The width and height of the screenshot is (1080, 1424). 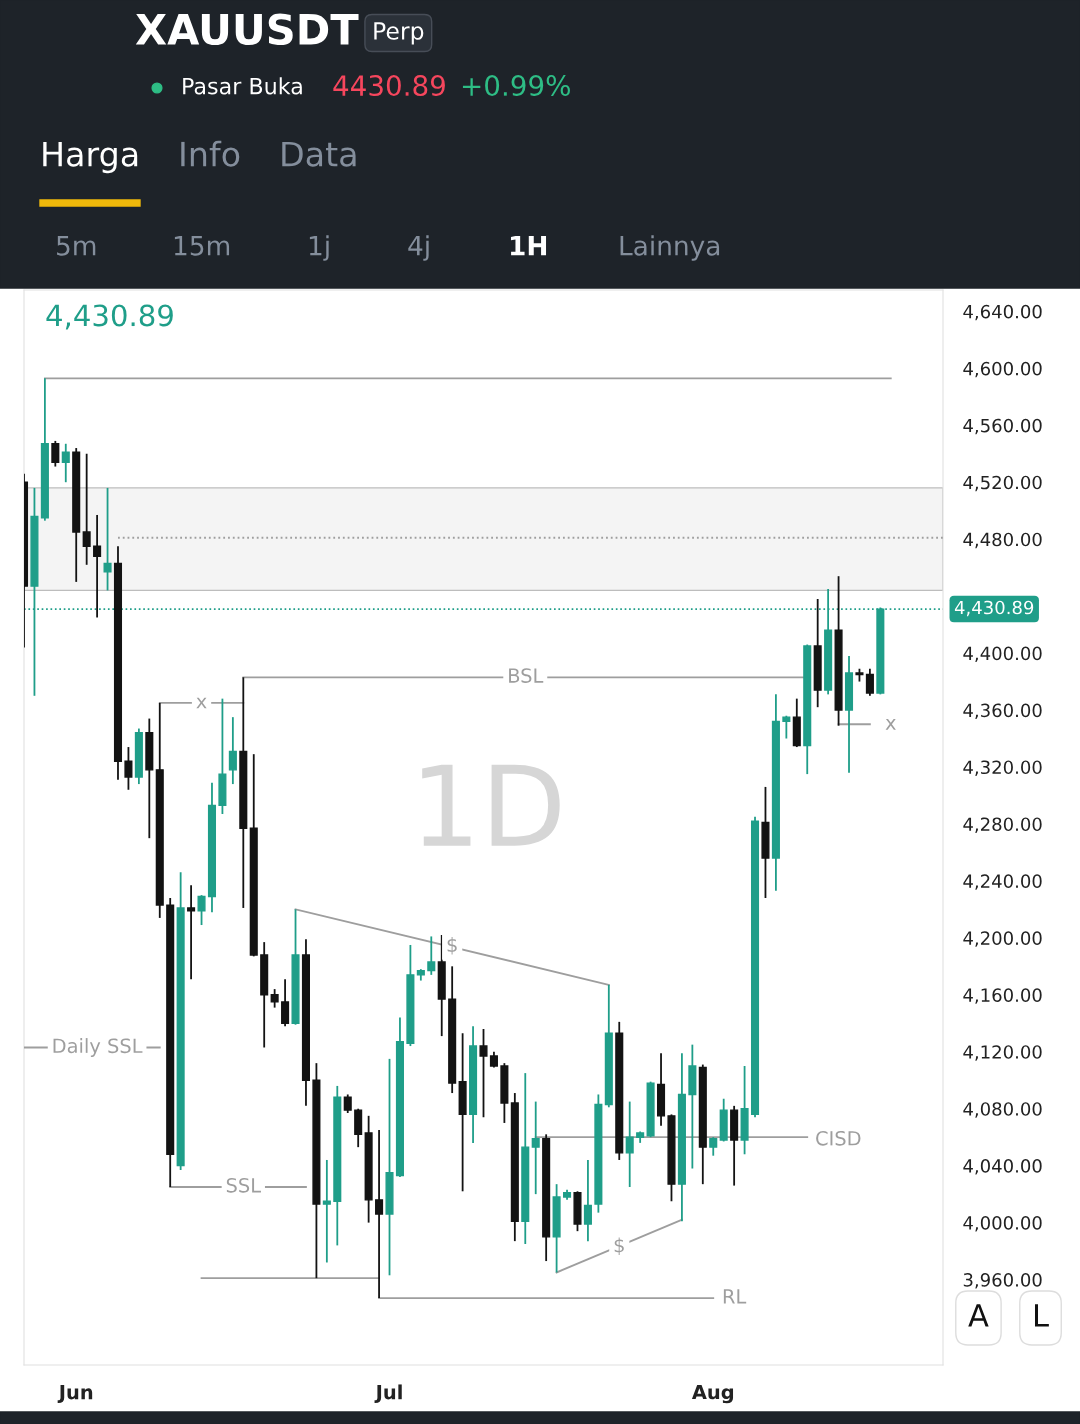 What do you see at coordinates (994, 608) in the screenshot?
I see `ref-line-label: 4,430.89` at bounding box center [994, 608].